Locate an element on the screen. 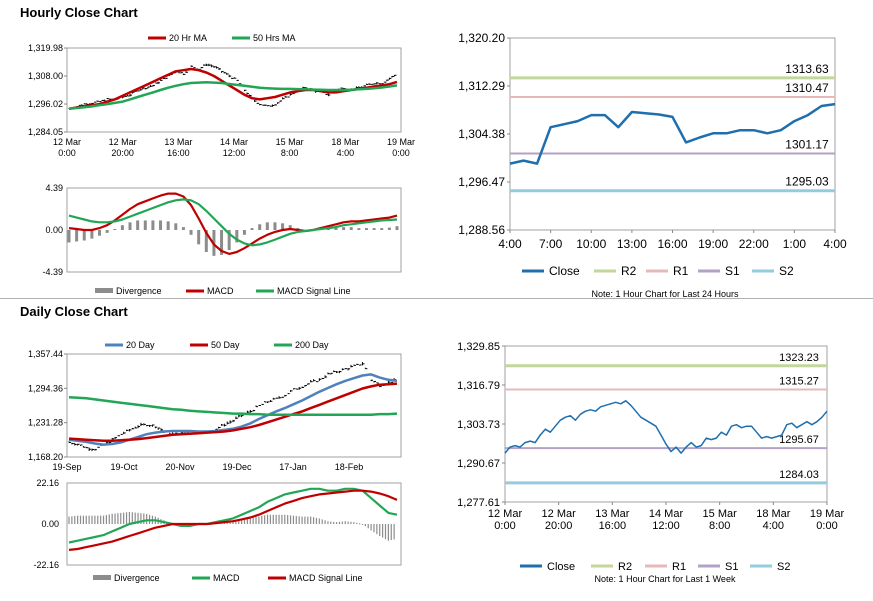  y-tick-label: 22.16 is located at coordinates (47, 483).